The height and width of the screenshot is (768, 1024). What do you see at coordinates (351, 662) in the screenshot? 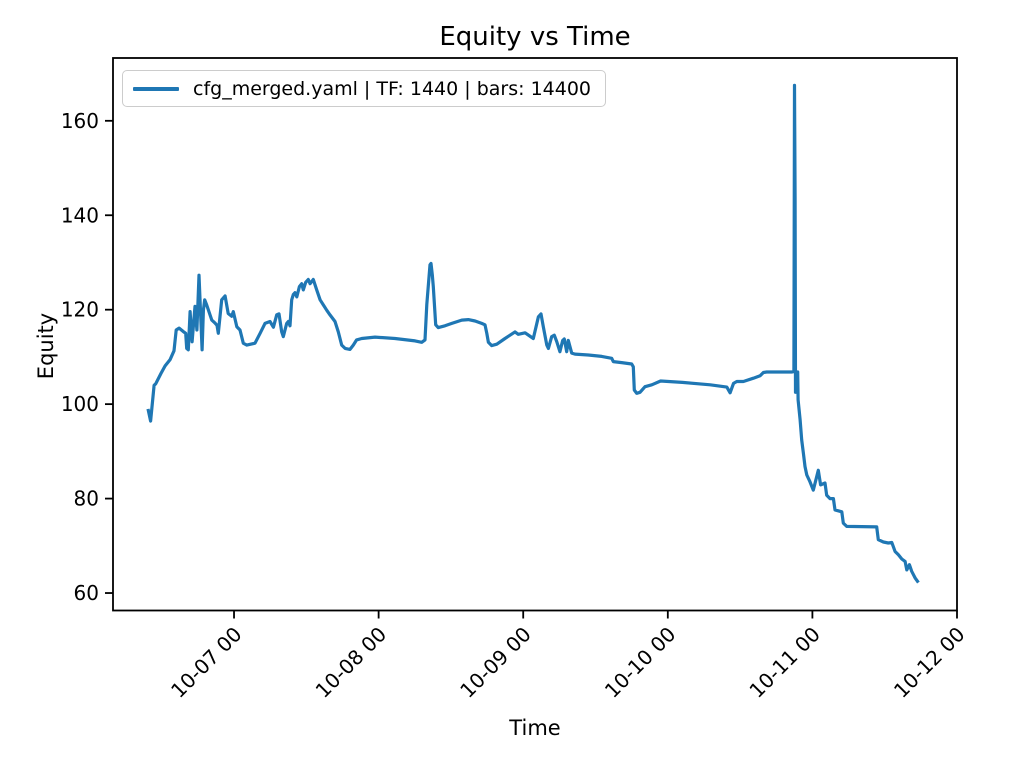
I see `x-tick-label: 10-08 00` at bounding box center [351, 662].